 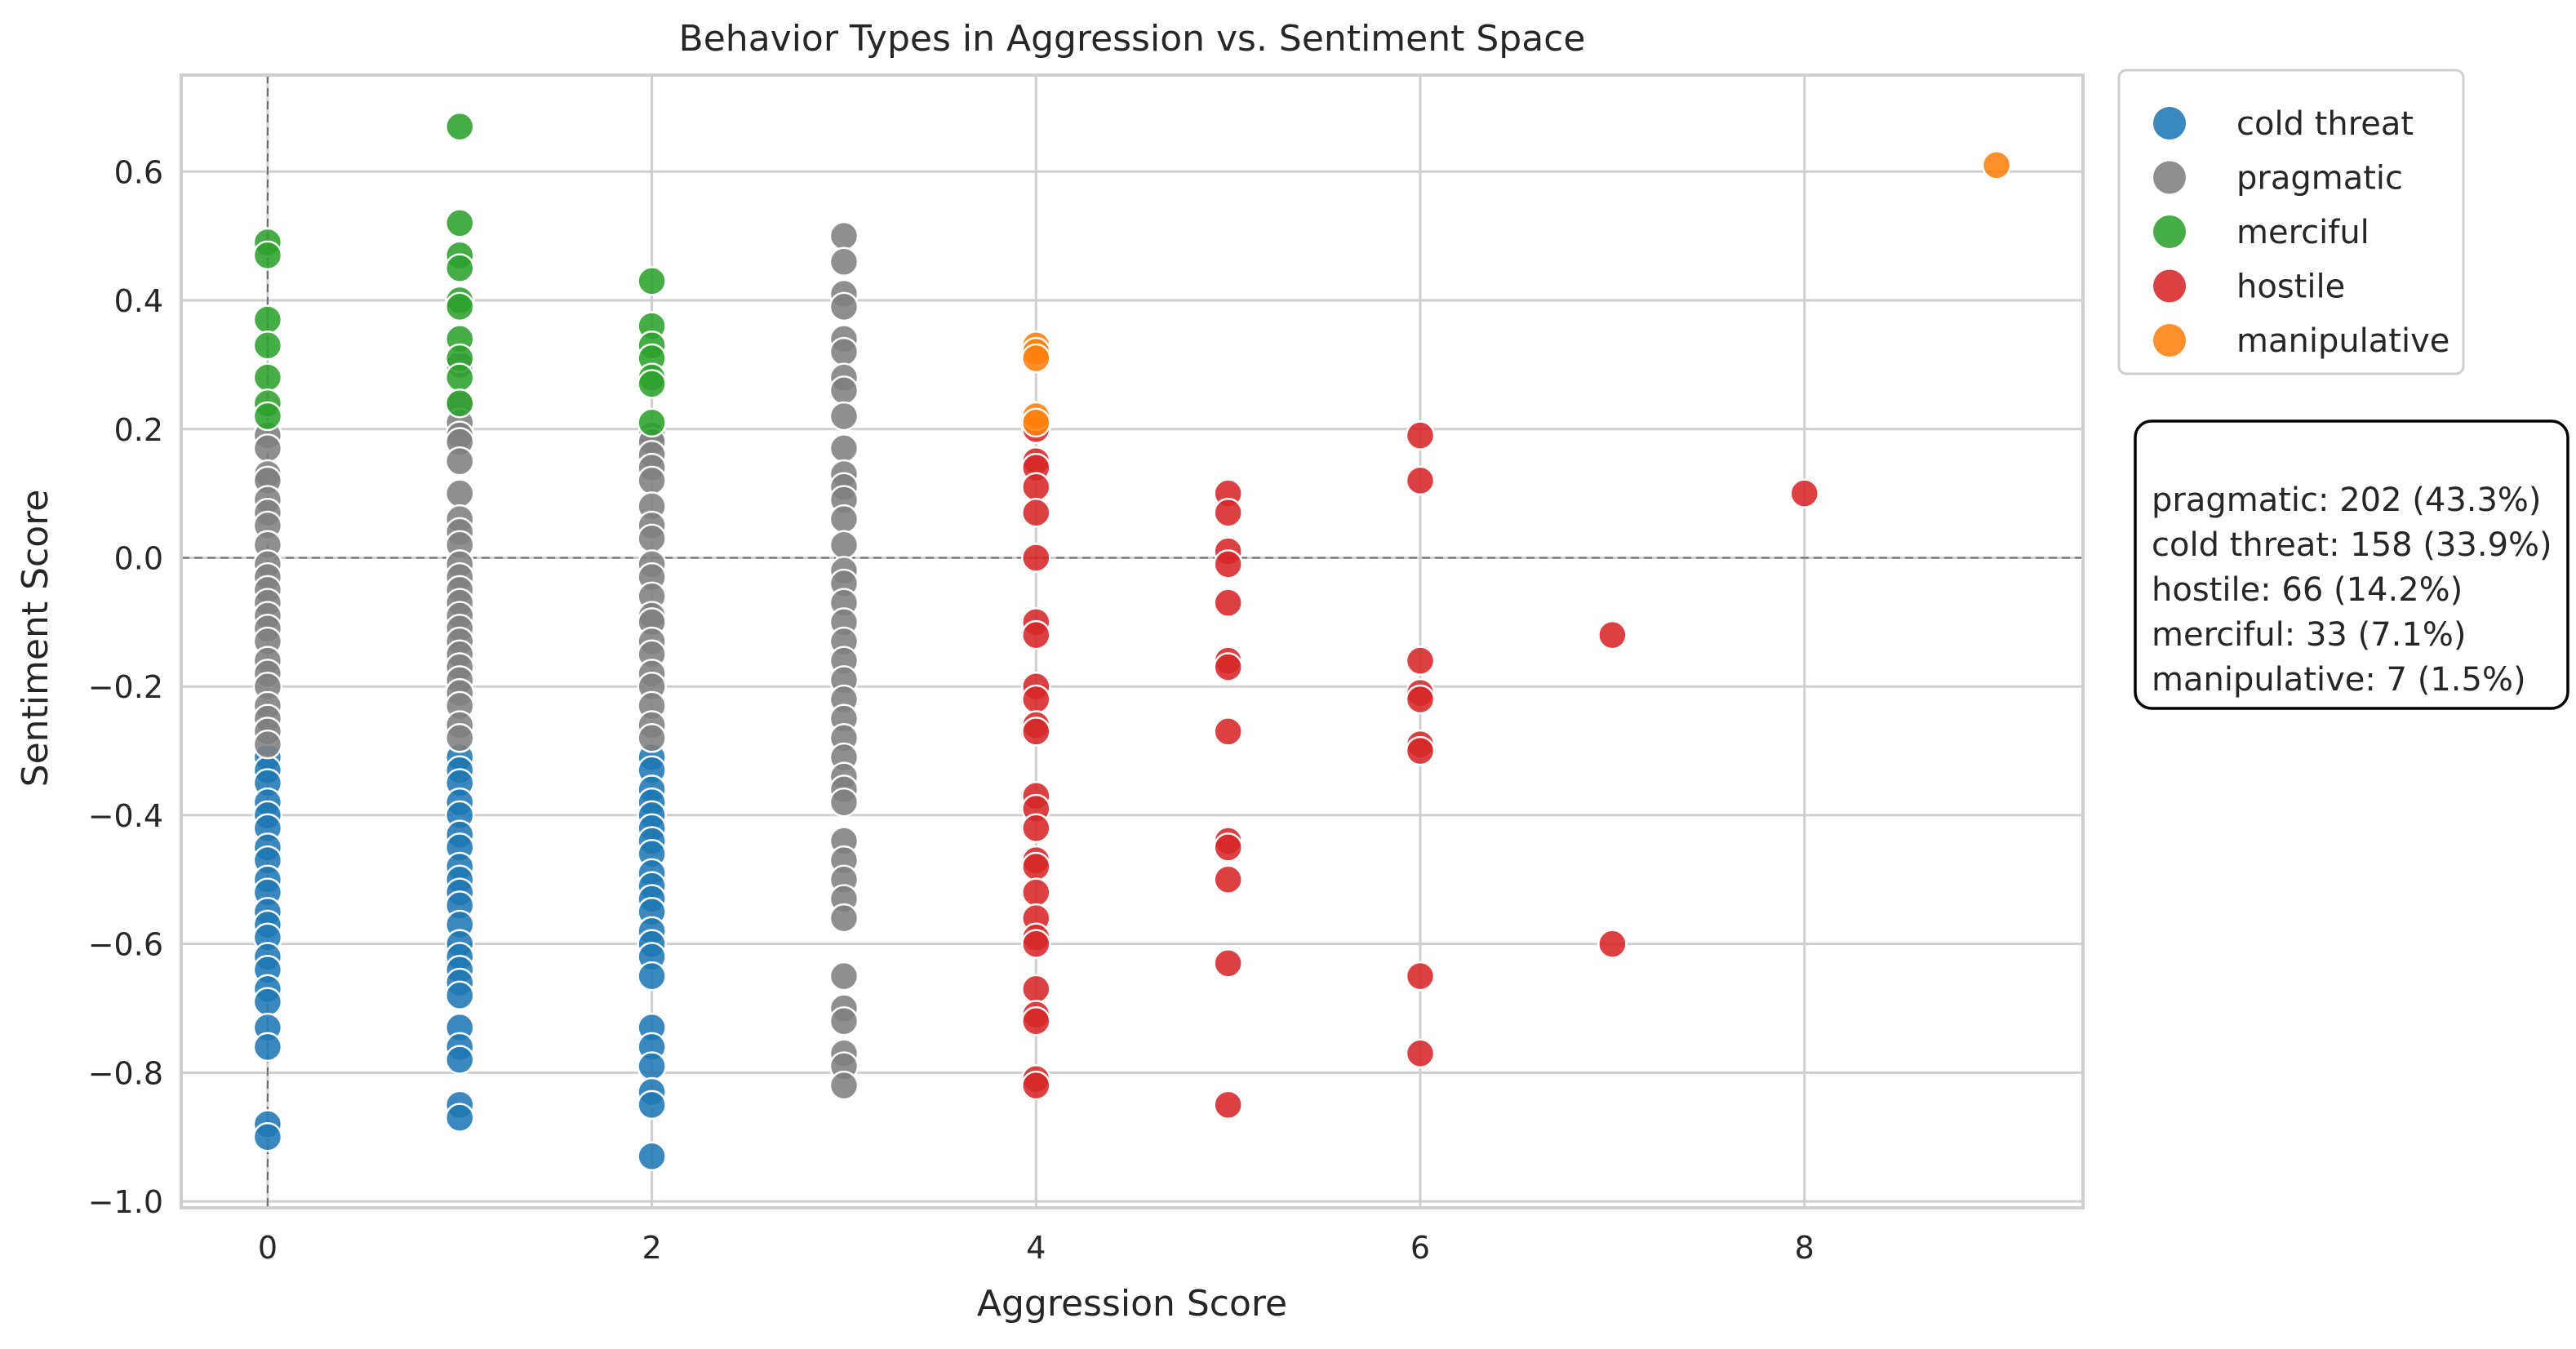 What do you see at coordinates (138, 301) in the screenshot?
I see `y-tick-label: 0.4` at bounding box center [138, 301].